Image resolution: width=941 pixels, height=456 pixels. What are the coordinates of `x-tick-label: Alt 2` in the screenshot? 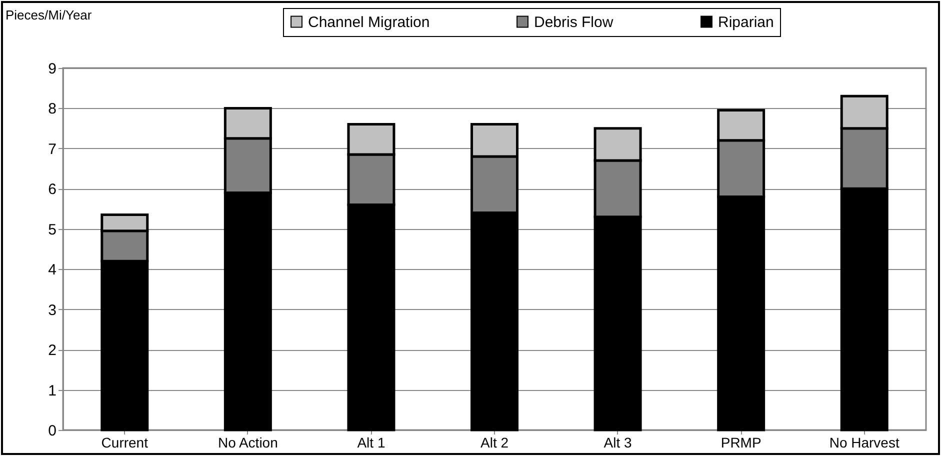 It's located at (494, 442).